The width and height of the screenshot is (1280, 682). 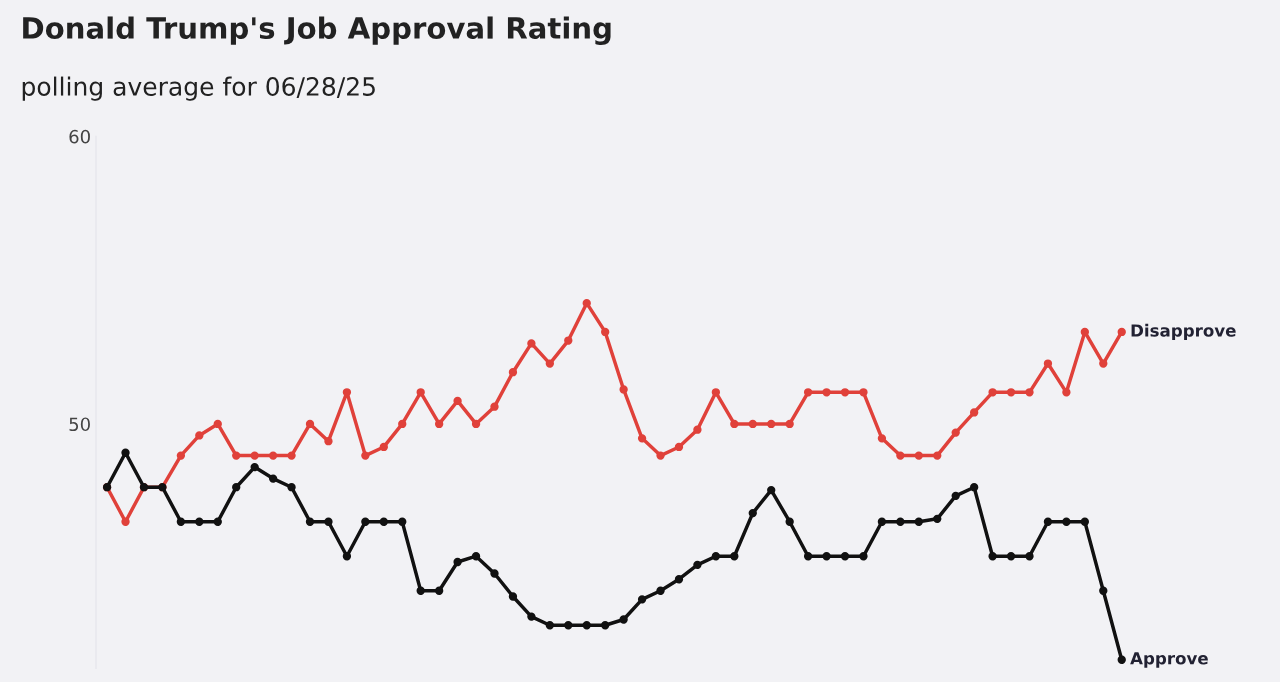 I want to click on chart-title: Donald Trump's Job Approval Rating, so click(x=317, y=30).